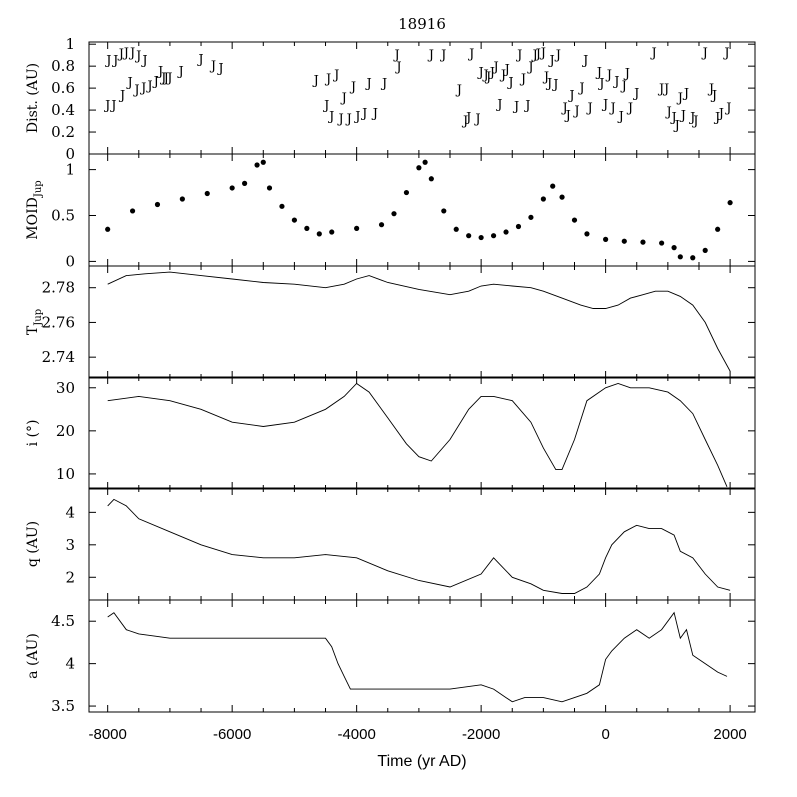 This screenshot has height=797, width=797. Describe the element at coordinates (232, 734) in the screenshot. I see `x-tick-label: -6000` at that location.